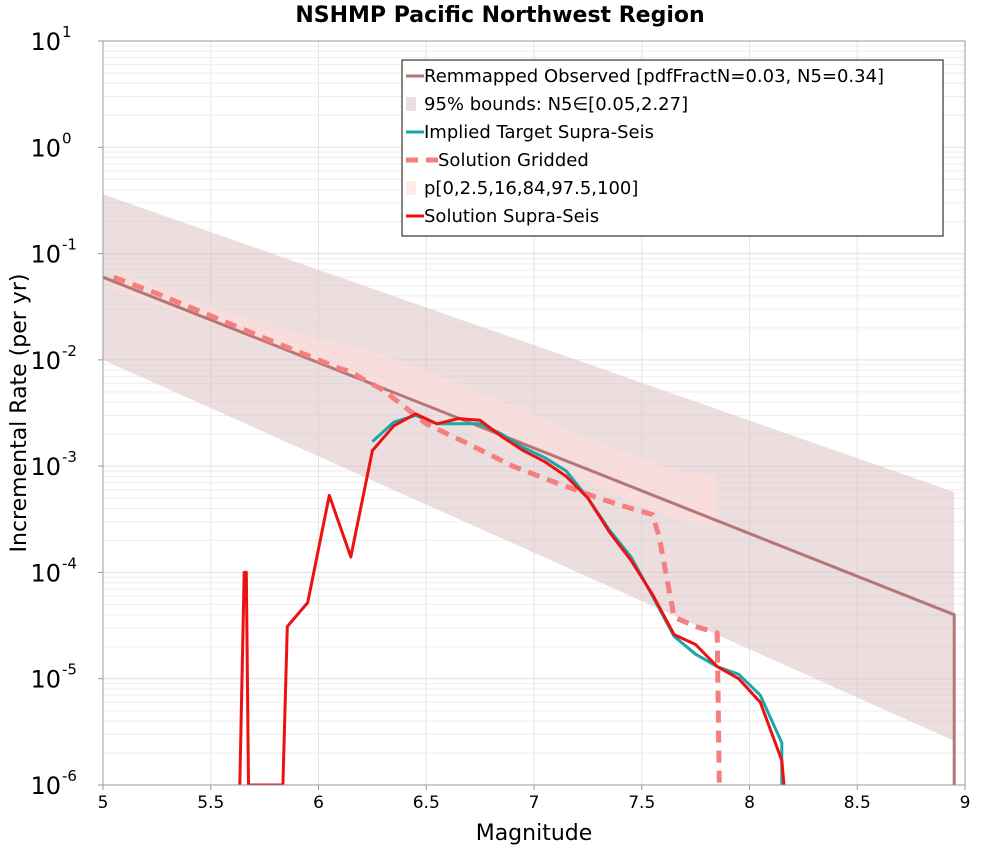 This screenshot has height=850, width=1000. Describe the element at coordinates (67, 138) in the screenshot. I see `y-tick-exponent: 0` at that location.